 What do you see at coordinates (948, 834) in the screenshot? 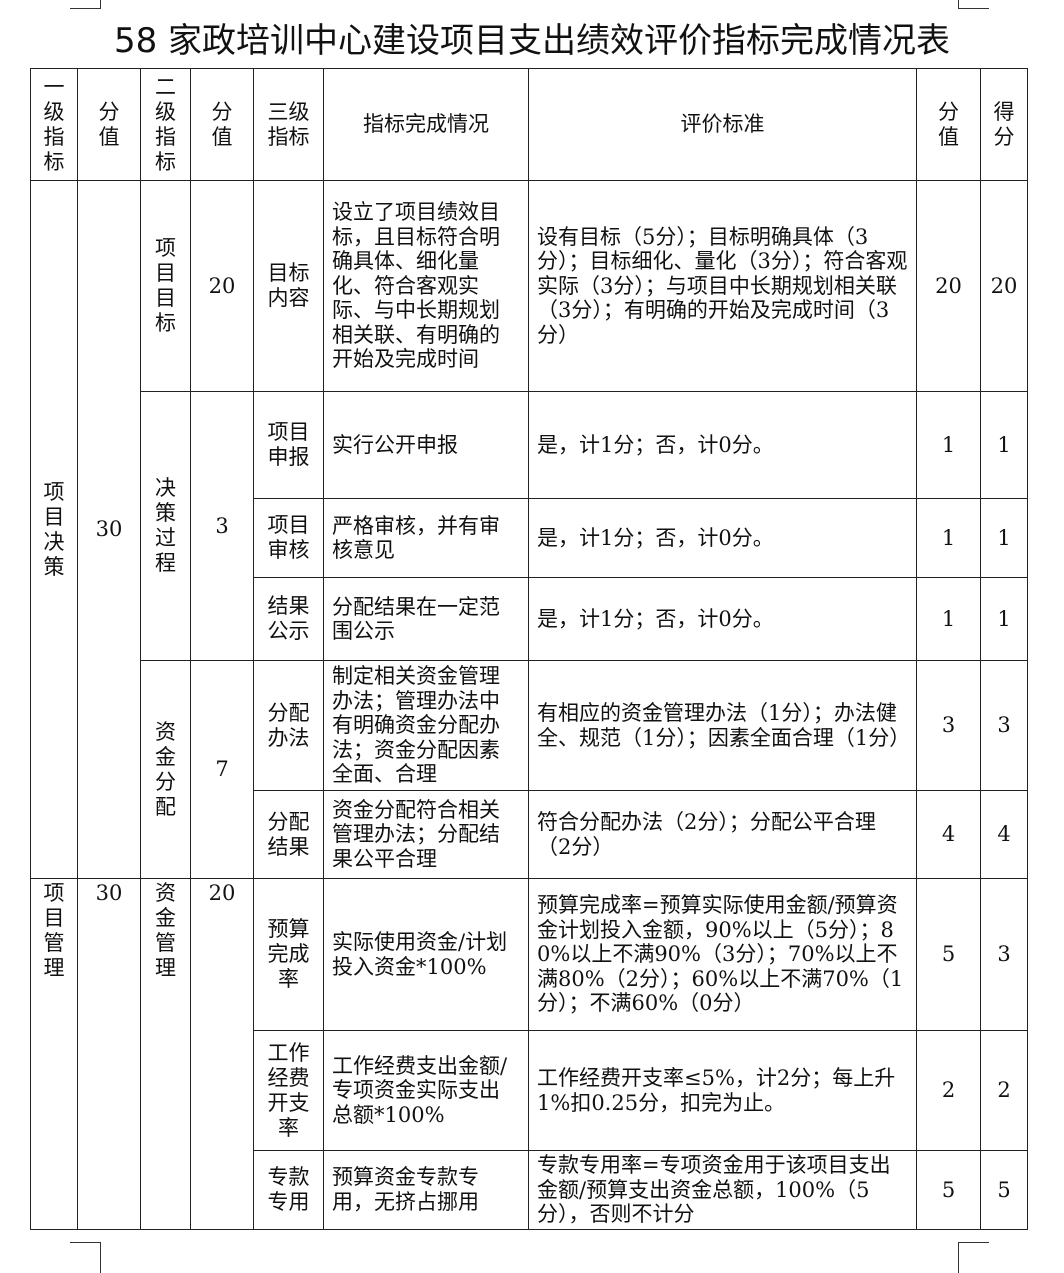
I see `score-cell: 4` at bounding box center [948, 834].